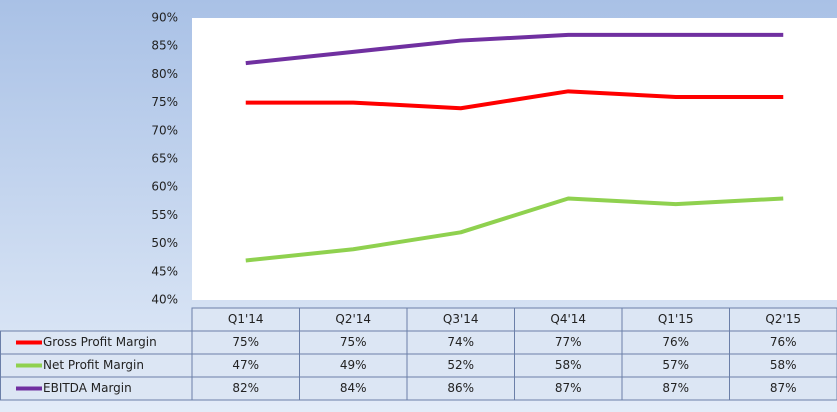  Describe the element at coordinates (164, 271) in the screenshot. I see `y-tick-label: 45%` at that location.